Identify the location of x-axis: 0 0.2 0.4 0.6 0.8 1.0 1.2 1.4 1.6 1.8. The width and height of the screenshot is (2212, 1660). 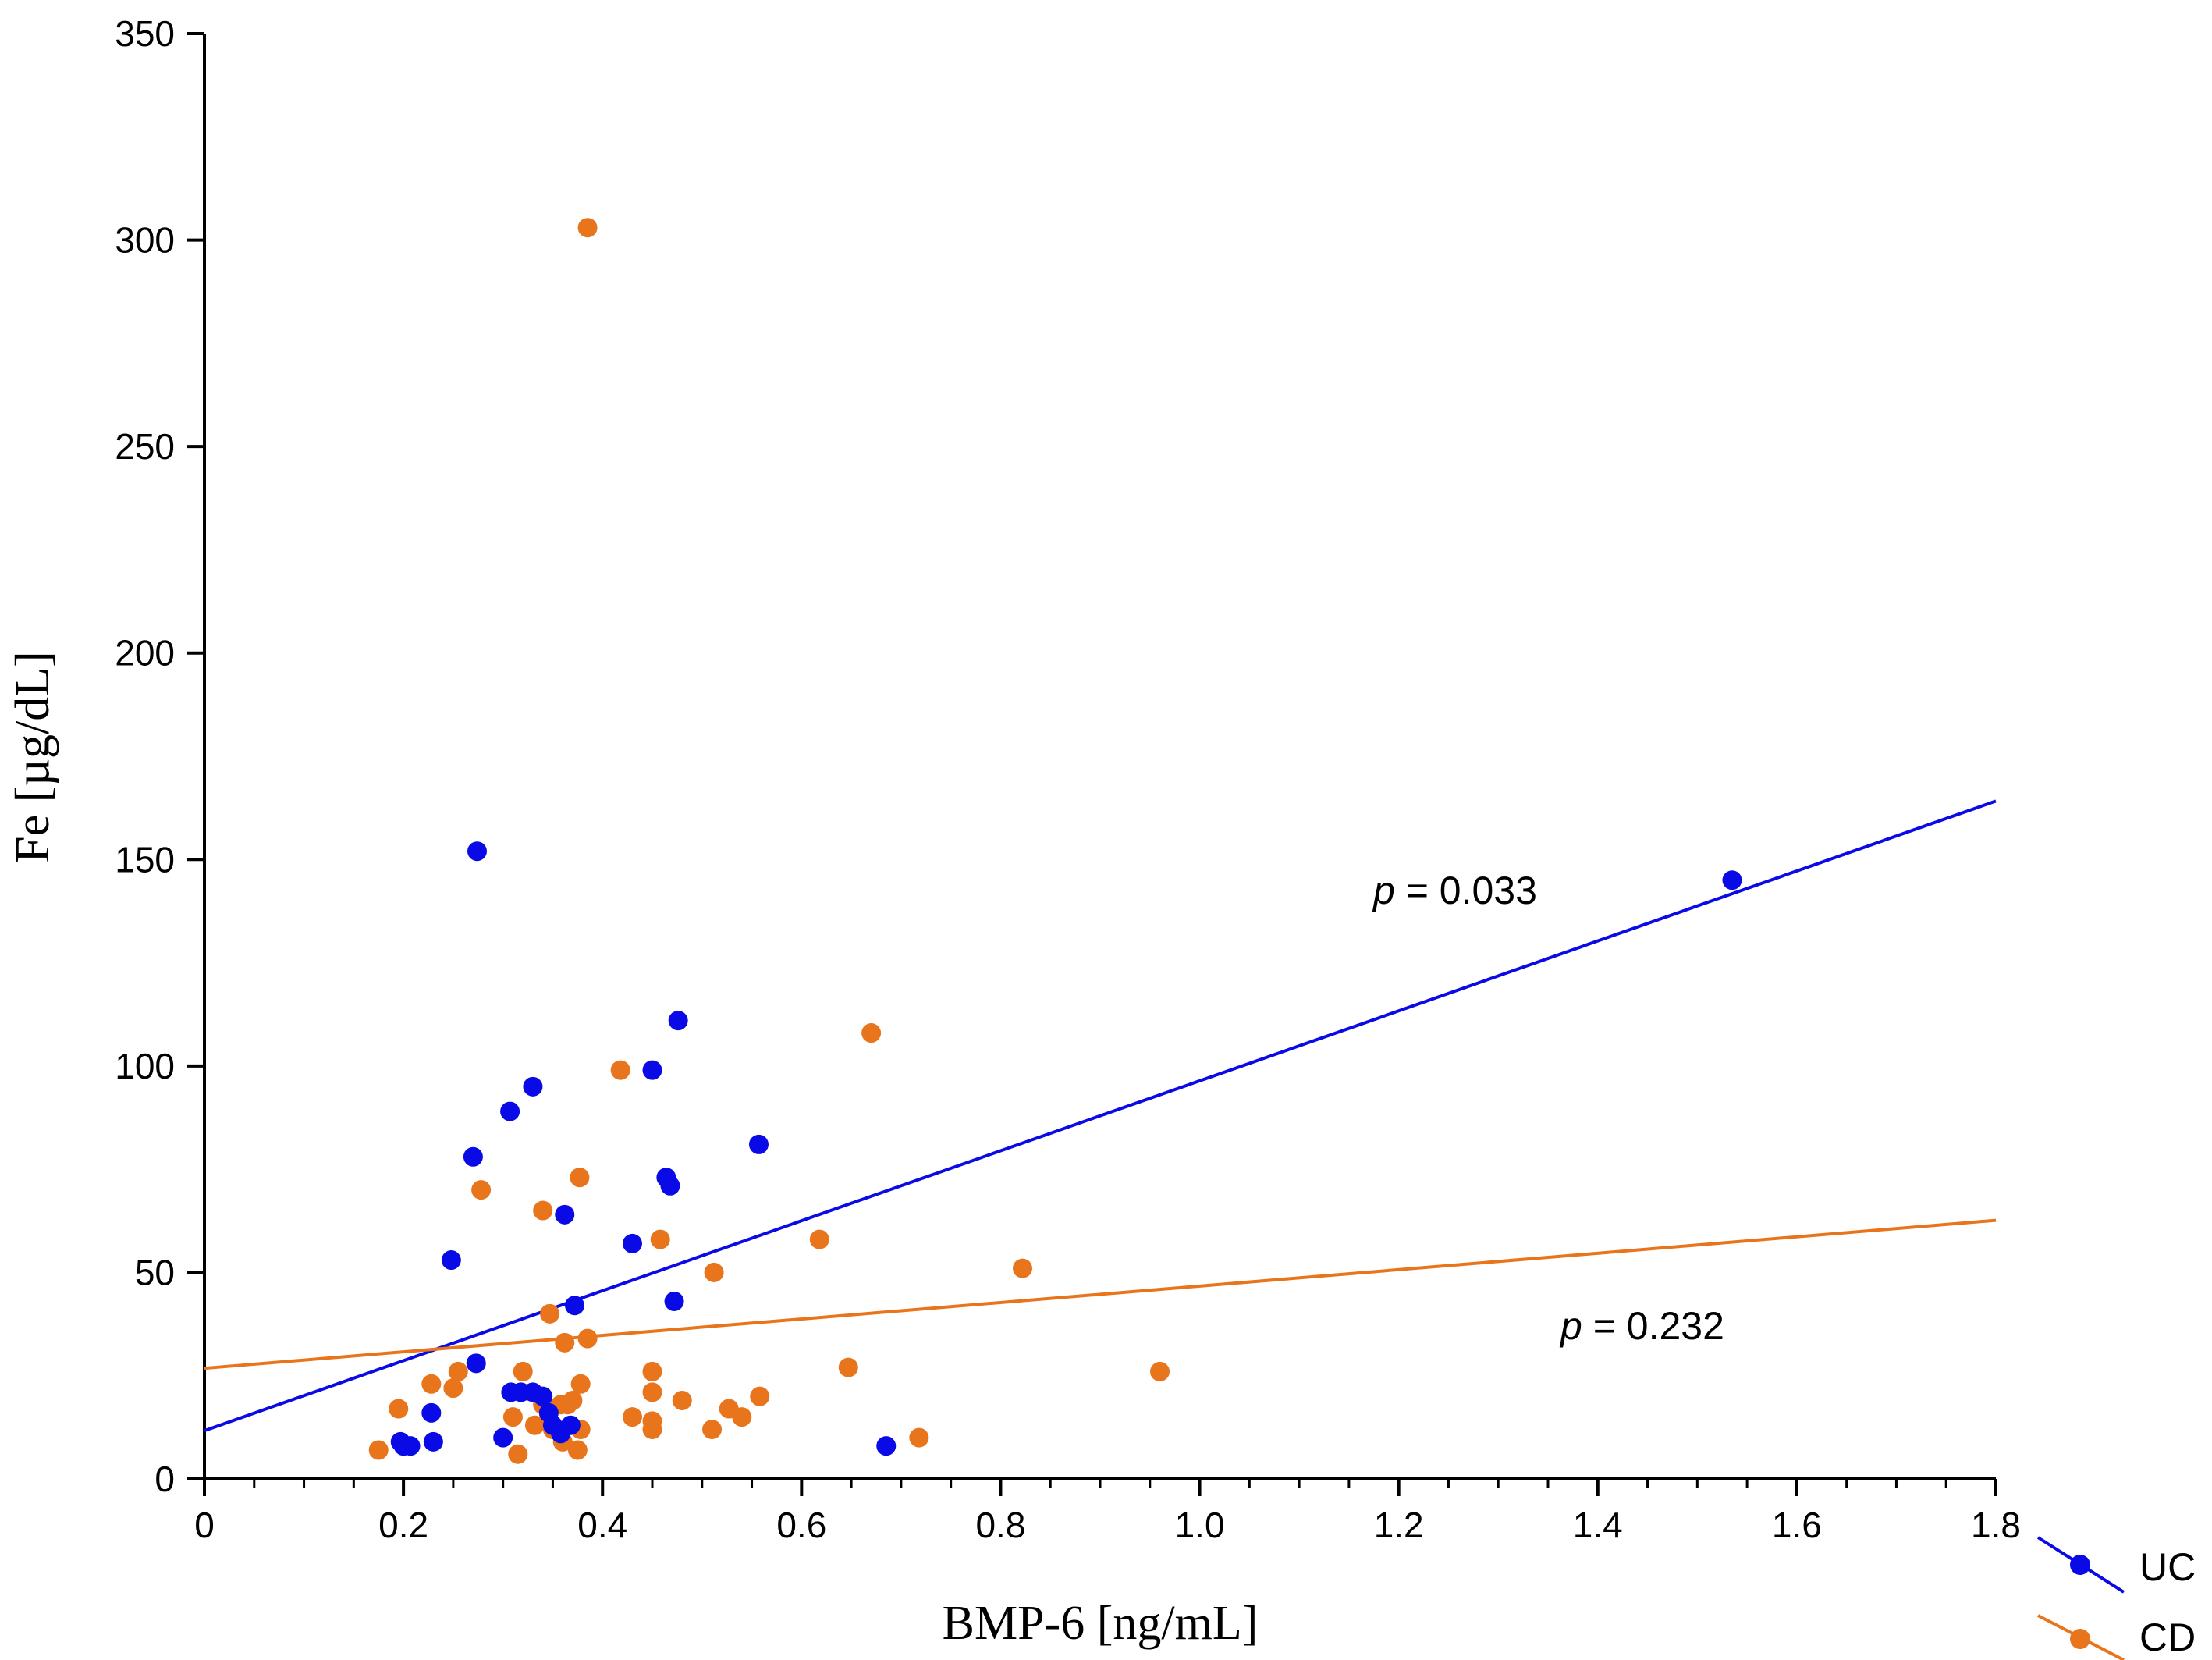
(1107, 1511).